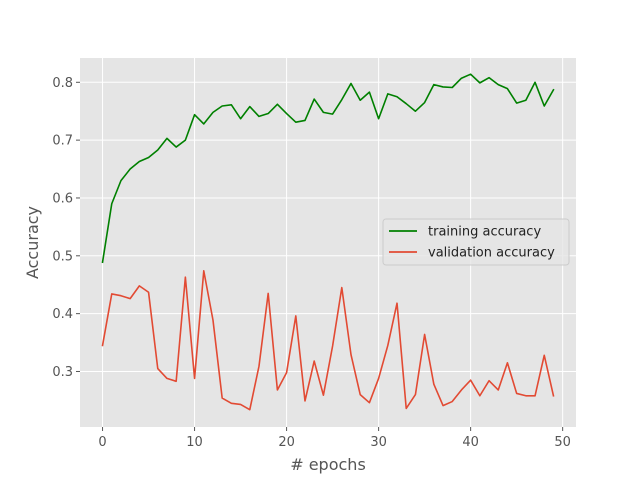  I want to click on x-tick-label: 50, so click(562, 442).